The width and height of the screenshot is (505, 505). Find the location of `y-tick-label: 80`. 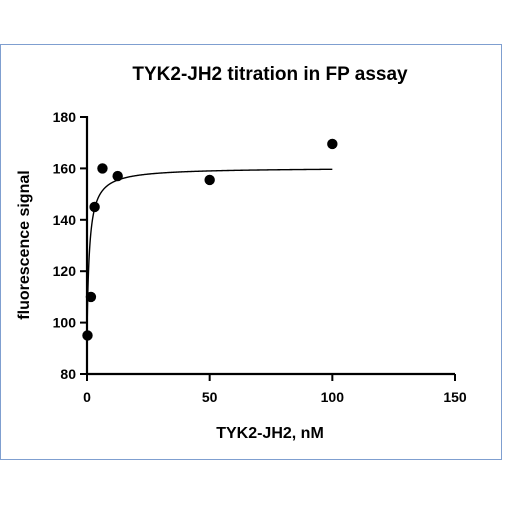

y-tick-label: 80 is located at coordinates (68, 374).